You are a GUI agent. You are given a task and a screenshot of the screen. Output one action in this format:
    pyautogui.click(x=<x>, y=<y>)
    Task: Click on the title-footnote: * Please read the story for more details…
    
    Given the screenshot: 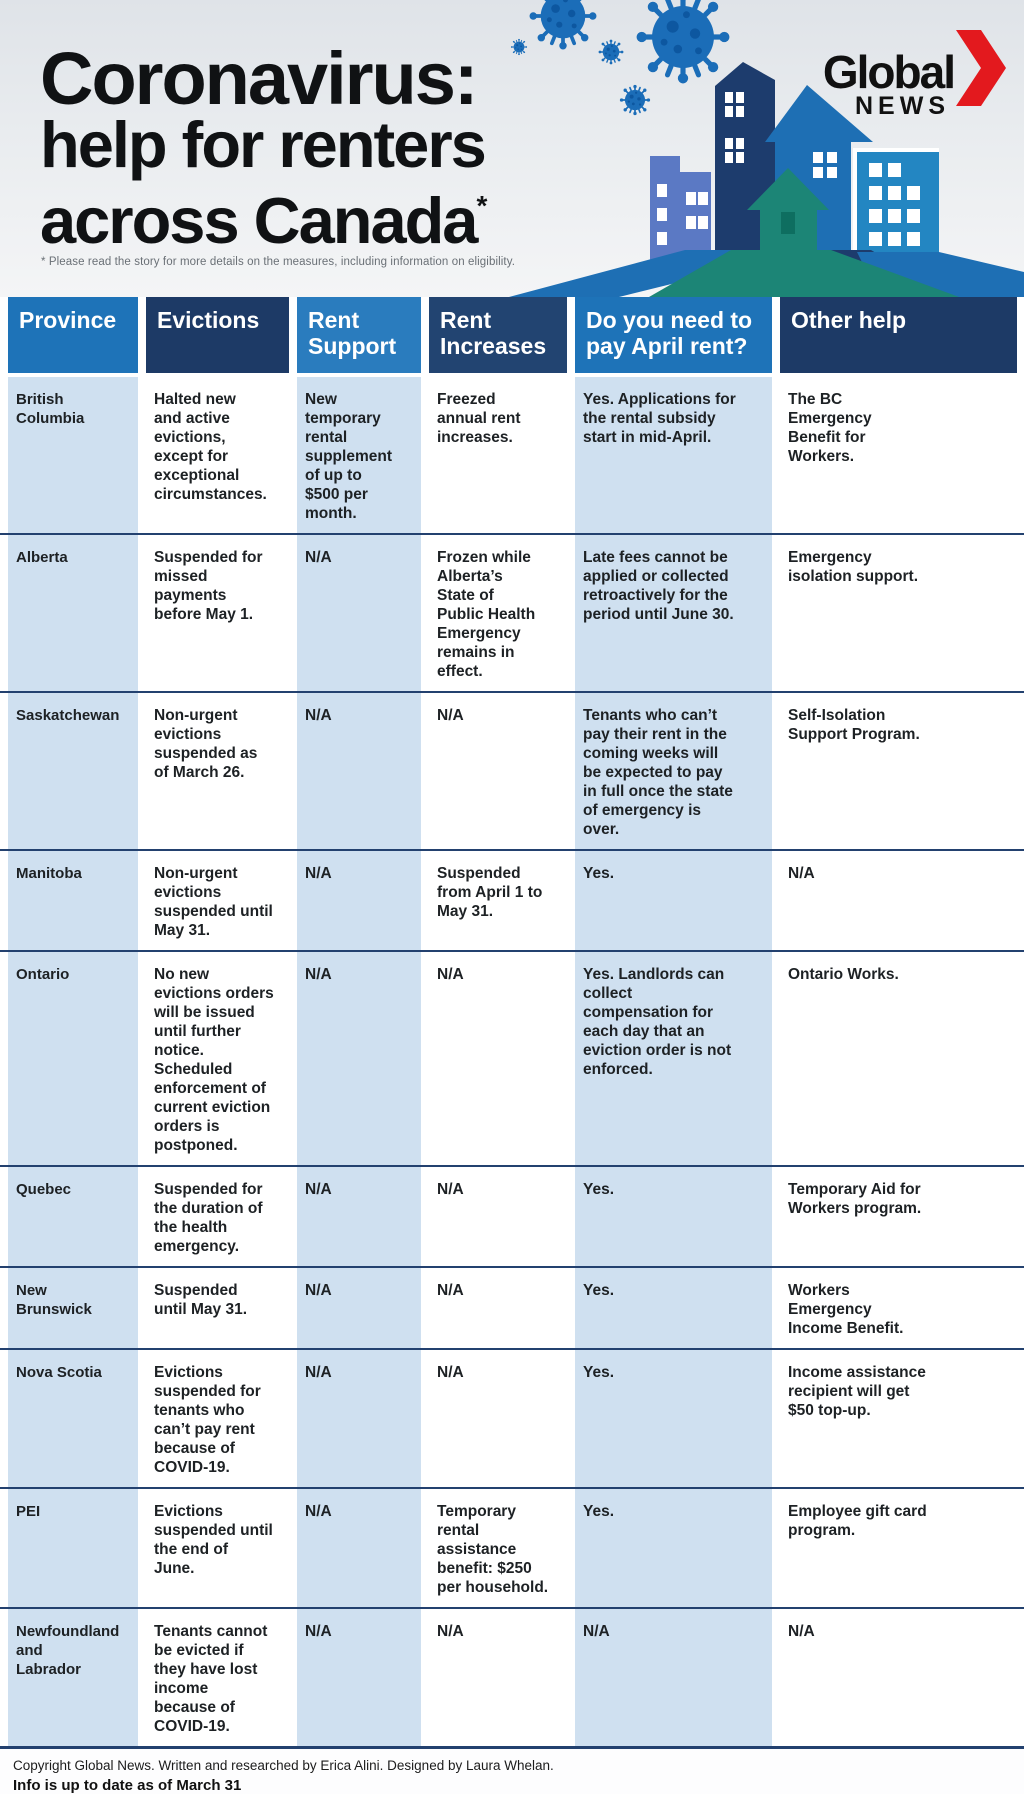 What is the action you would take?
    pyautogui.click(x=278, y=262)
    